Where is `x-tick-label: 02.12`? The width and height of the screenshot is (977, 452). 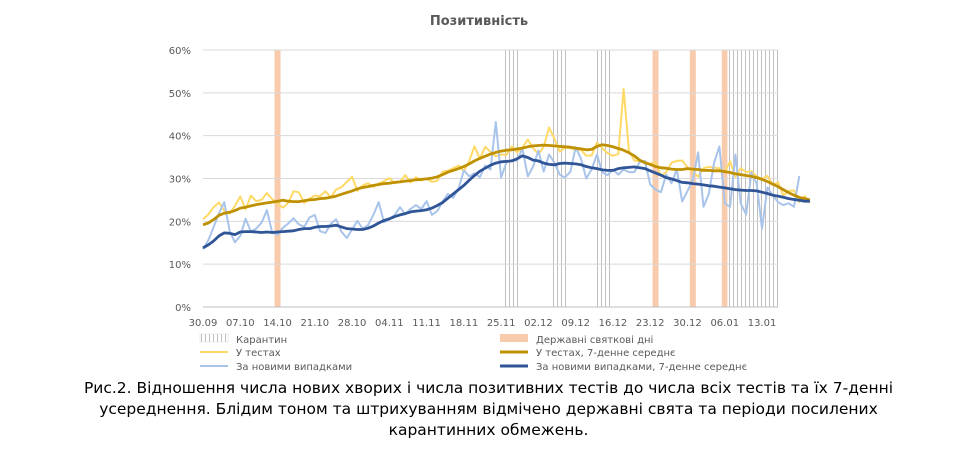
x-tick-label: 02.12 is located at coordinates (538, 323).